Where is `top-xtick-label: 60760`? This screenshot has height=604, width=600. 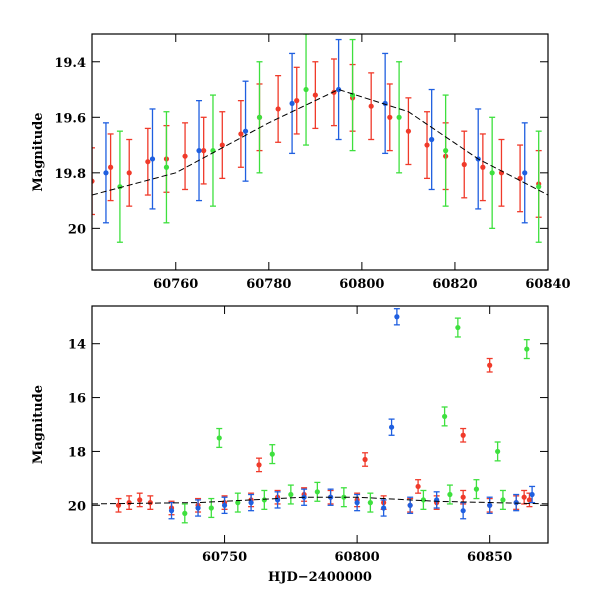
top-xtick-label: 60760 is located at coordinates (175, 284).